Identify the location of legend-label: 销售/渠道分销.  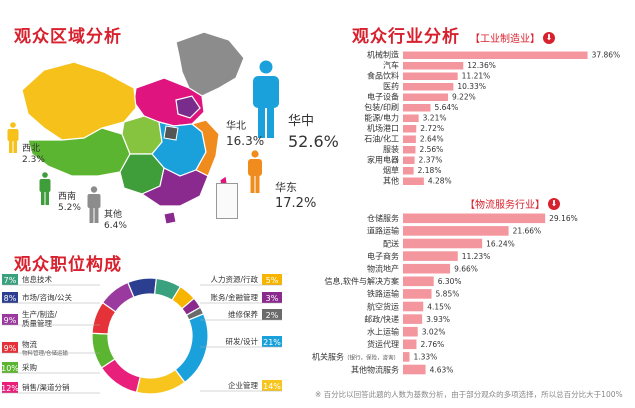
(46, 387).